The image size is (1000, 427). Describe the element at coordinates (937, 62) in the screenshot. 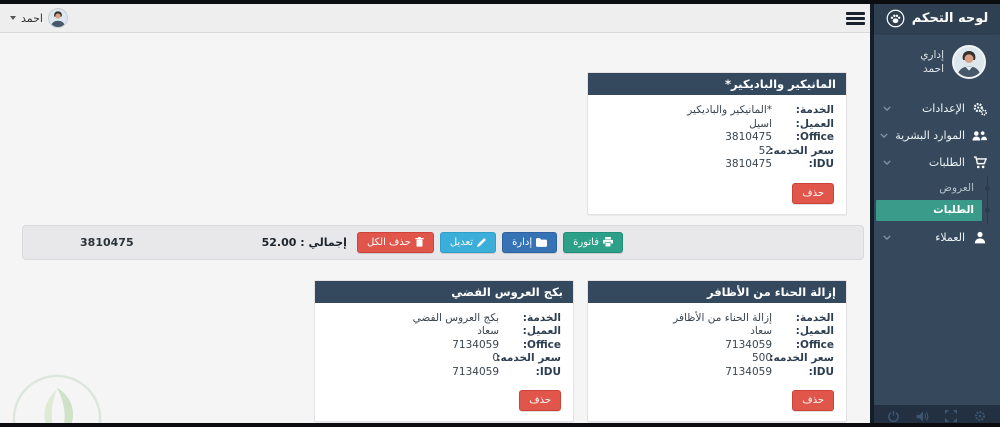

I see `sidebar-user-panel: إداري احمد` at that location.